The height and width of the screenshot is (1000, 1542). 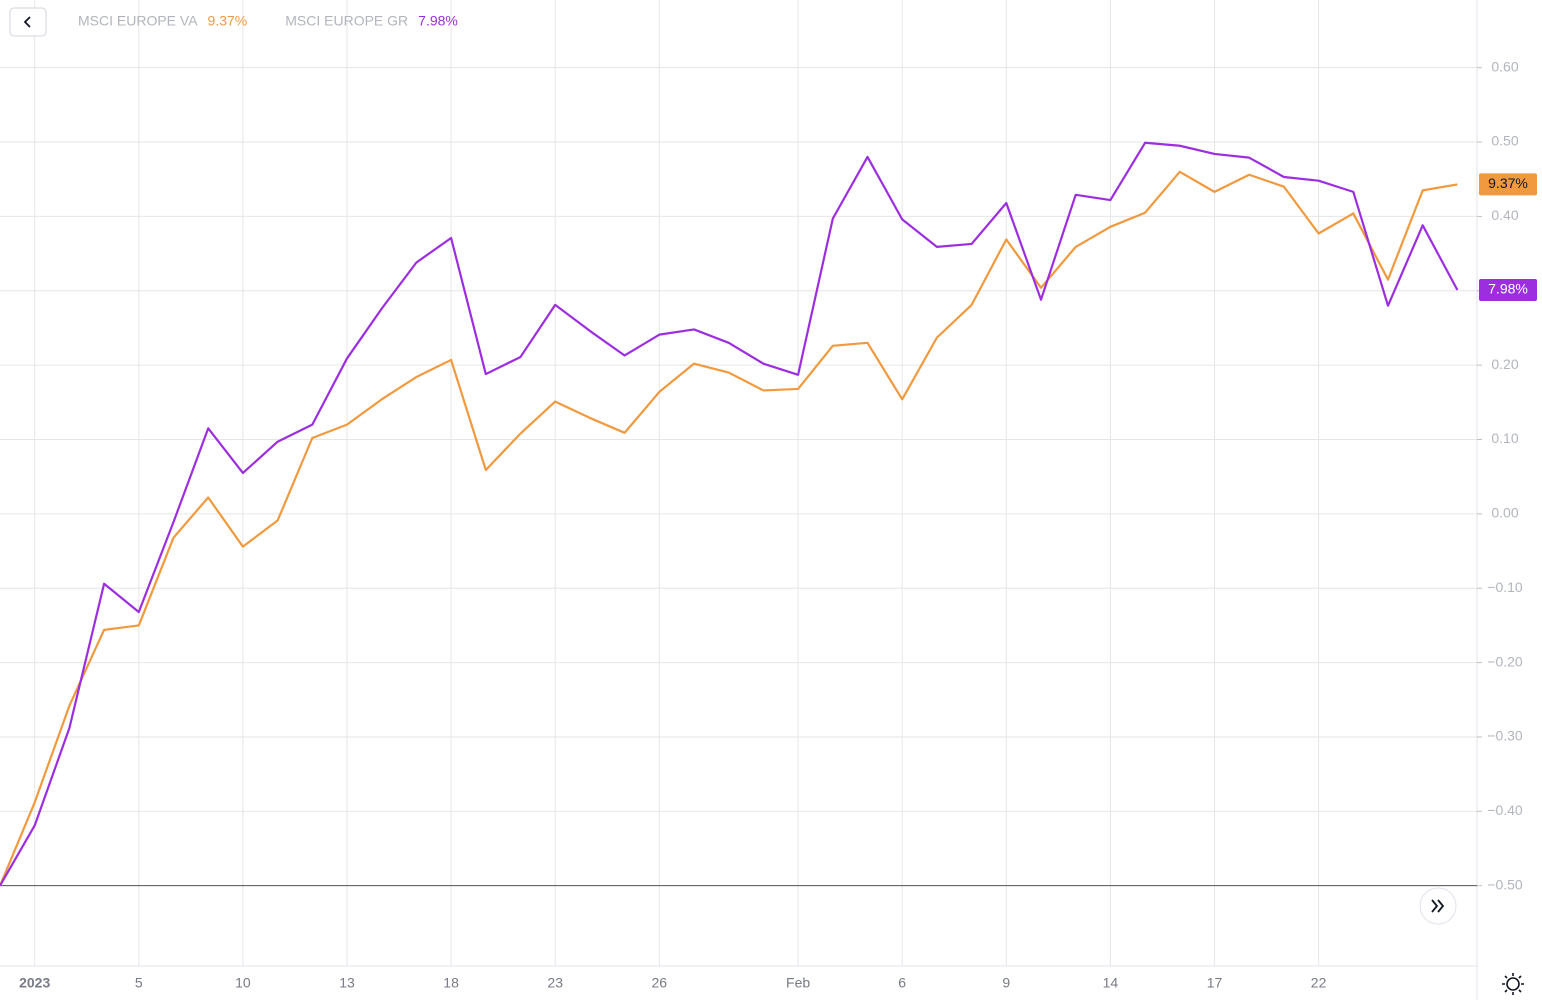 I want to click on scroll-button, so click(x=1438, y=906).